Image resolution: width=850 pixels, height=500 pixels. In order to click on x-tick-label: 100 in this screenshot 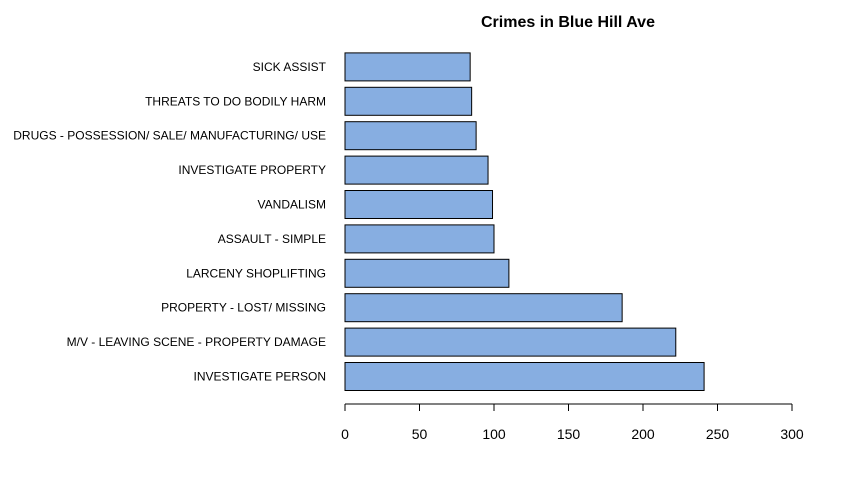, I will do `click(494, 434)`.